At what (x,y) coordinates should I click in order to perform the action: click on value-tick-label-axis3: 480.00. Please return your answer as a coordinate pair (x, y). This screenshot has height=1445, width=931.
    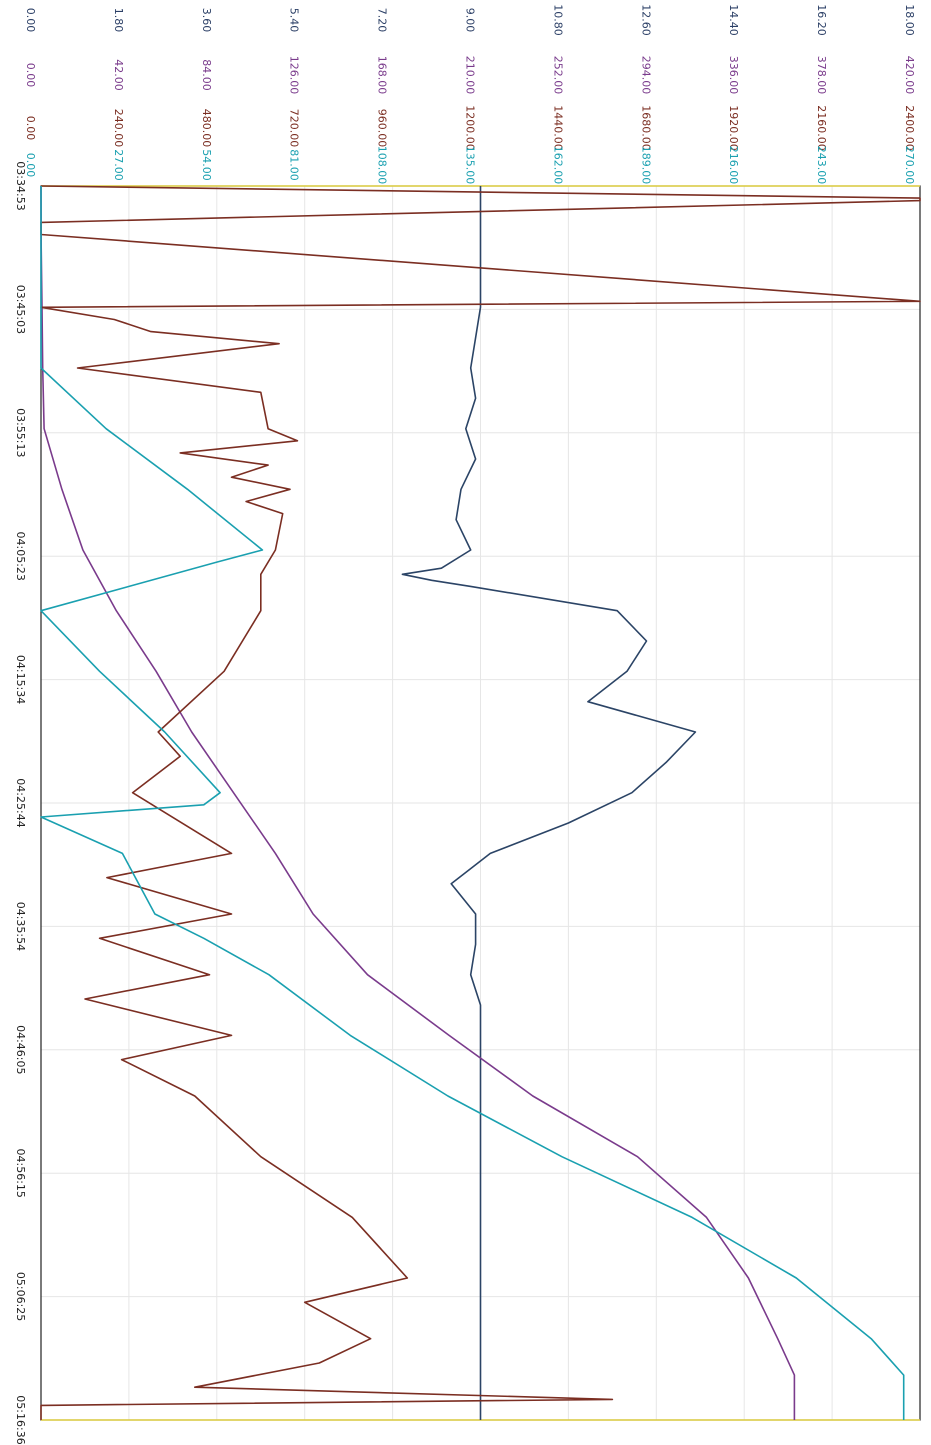
    Looking at the image, I should click on (206, 128).